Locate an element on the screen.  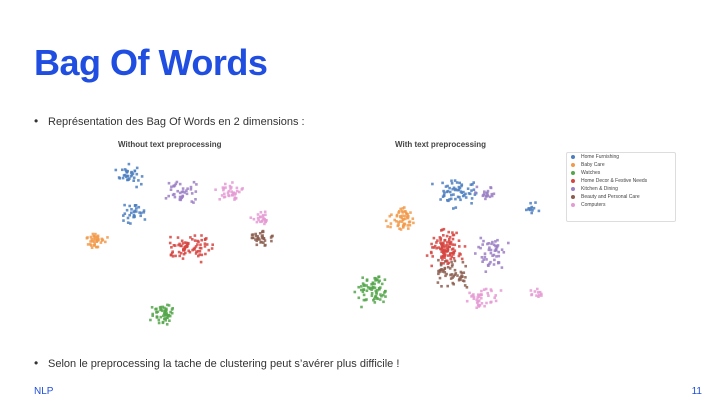
legend-item: Home Decor & Festive Needs is located at coordinates (621, 181).